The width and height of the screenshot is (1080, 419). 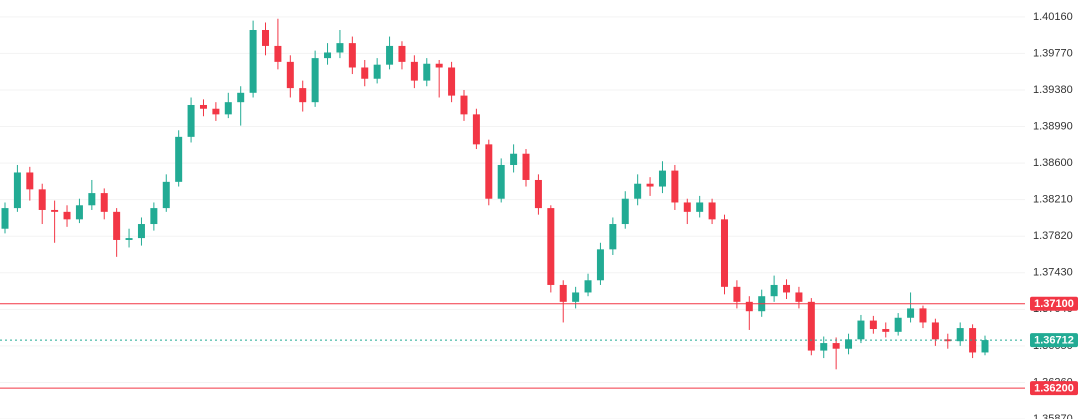 What do you see at coordinates (1053, 200) in the screenshot?
I see `y-tick-label: 1.38210` at bounding box center [1053, 200].